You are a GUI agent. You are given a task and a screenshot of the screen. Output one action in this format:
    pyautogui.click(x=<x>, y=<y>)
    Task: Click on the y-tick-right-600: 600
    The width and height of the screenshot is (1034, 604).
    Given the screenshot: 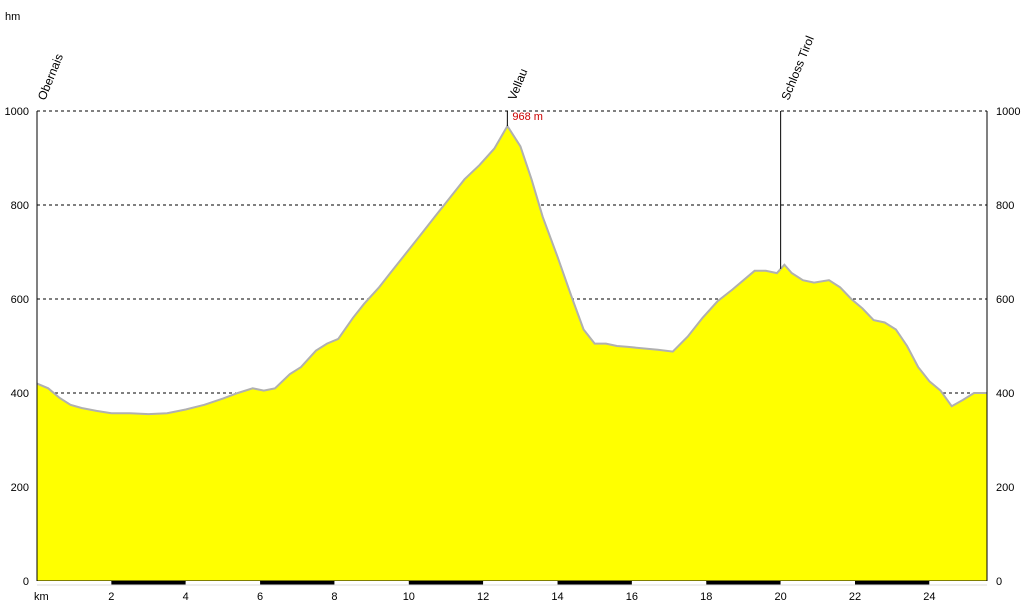 What is the action you would take?
    pyautogui.click(x=1005, y=300)
    